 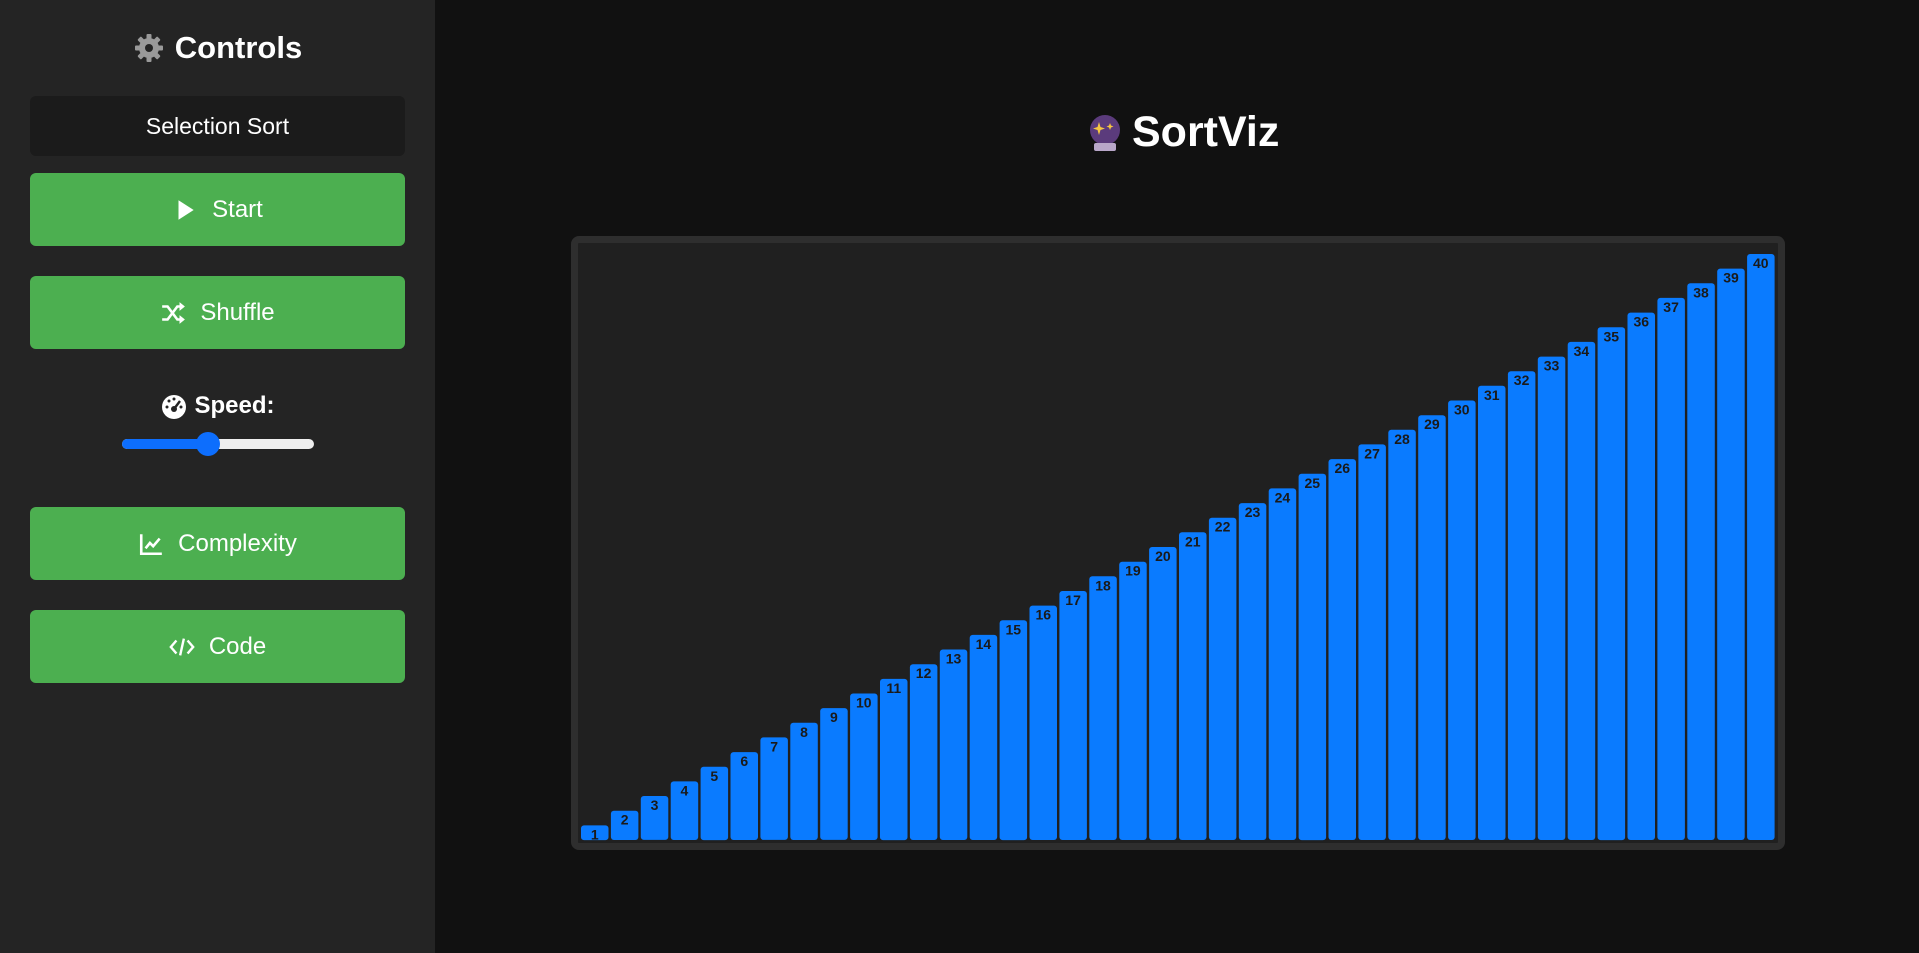 I want to click on bar-label-36: 36, so click(x=1642, y=322).